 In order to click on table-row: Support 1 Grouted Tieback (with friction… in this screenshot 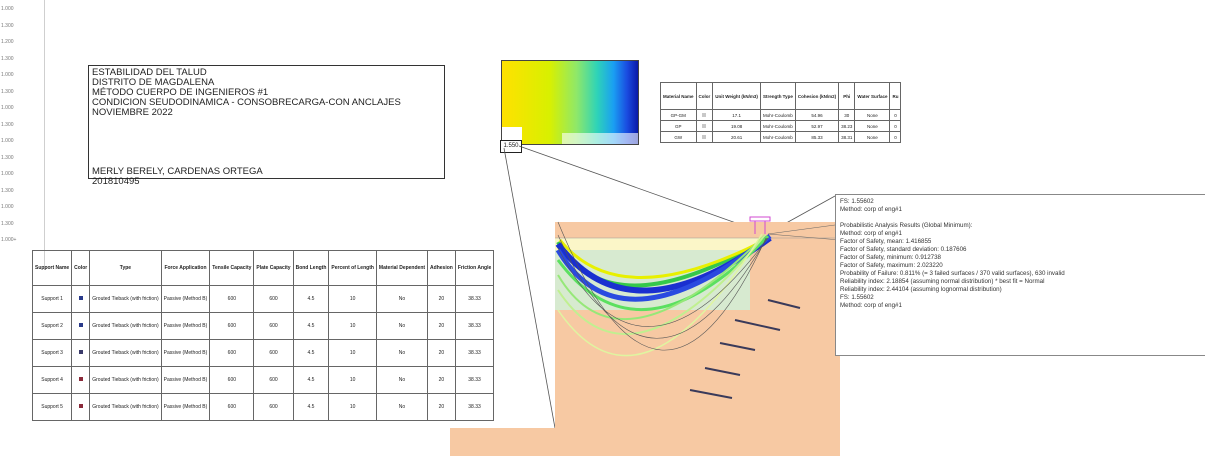, I will do `click(263, 299)`.